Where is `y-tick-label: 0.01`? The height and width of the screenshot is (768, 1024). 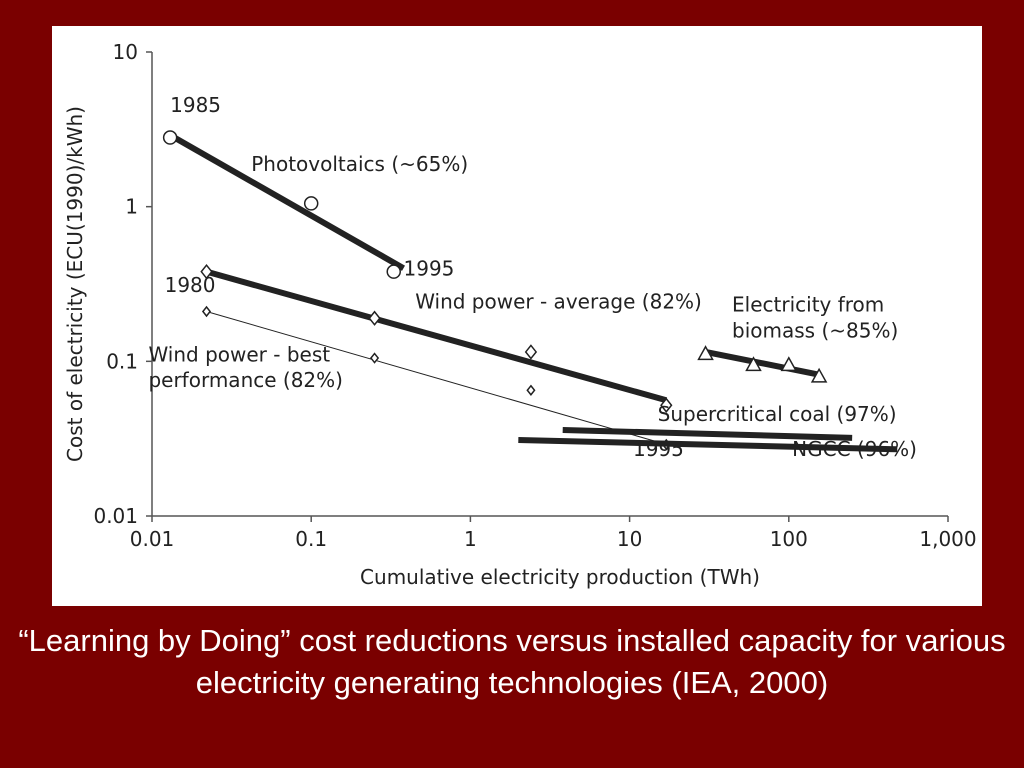
y-tick-label: 0.01 is located at coordinates (115, 516).